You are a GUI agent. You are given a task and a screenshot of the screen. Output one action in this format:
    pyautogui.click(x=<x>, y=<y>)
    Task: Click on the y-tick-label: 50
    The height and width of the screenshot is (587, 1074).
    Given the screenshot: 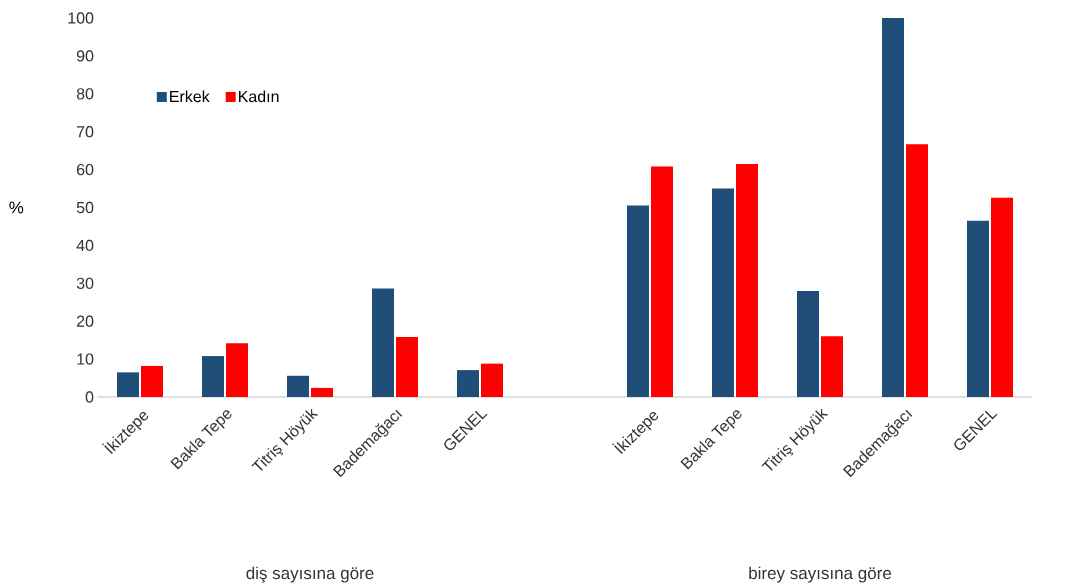 What is the action you would take?
    pyautogui.click(x=85, y=207)
    